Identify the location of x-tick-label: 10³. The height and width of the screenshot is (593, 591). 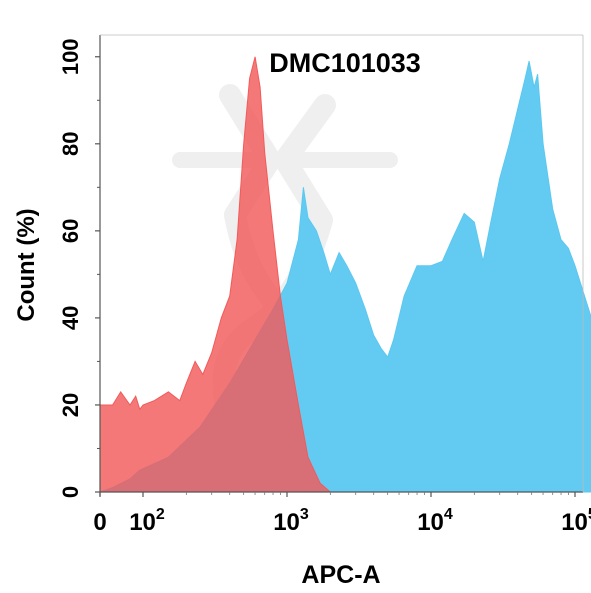
(291, 521).